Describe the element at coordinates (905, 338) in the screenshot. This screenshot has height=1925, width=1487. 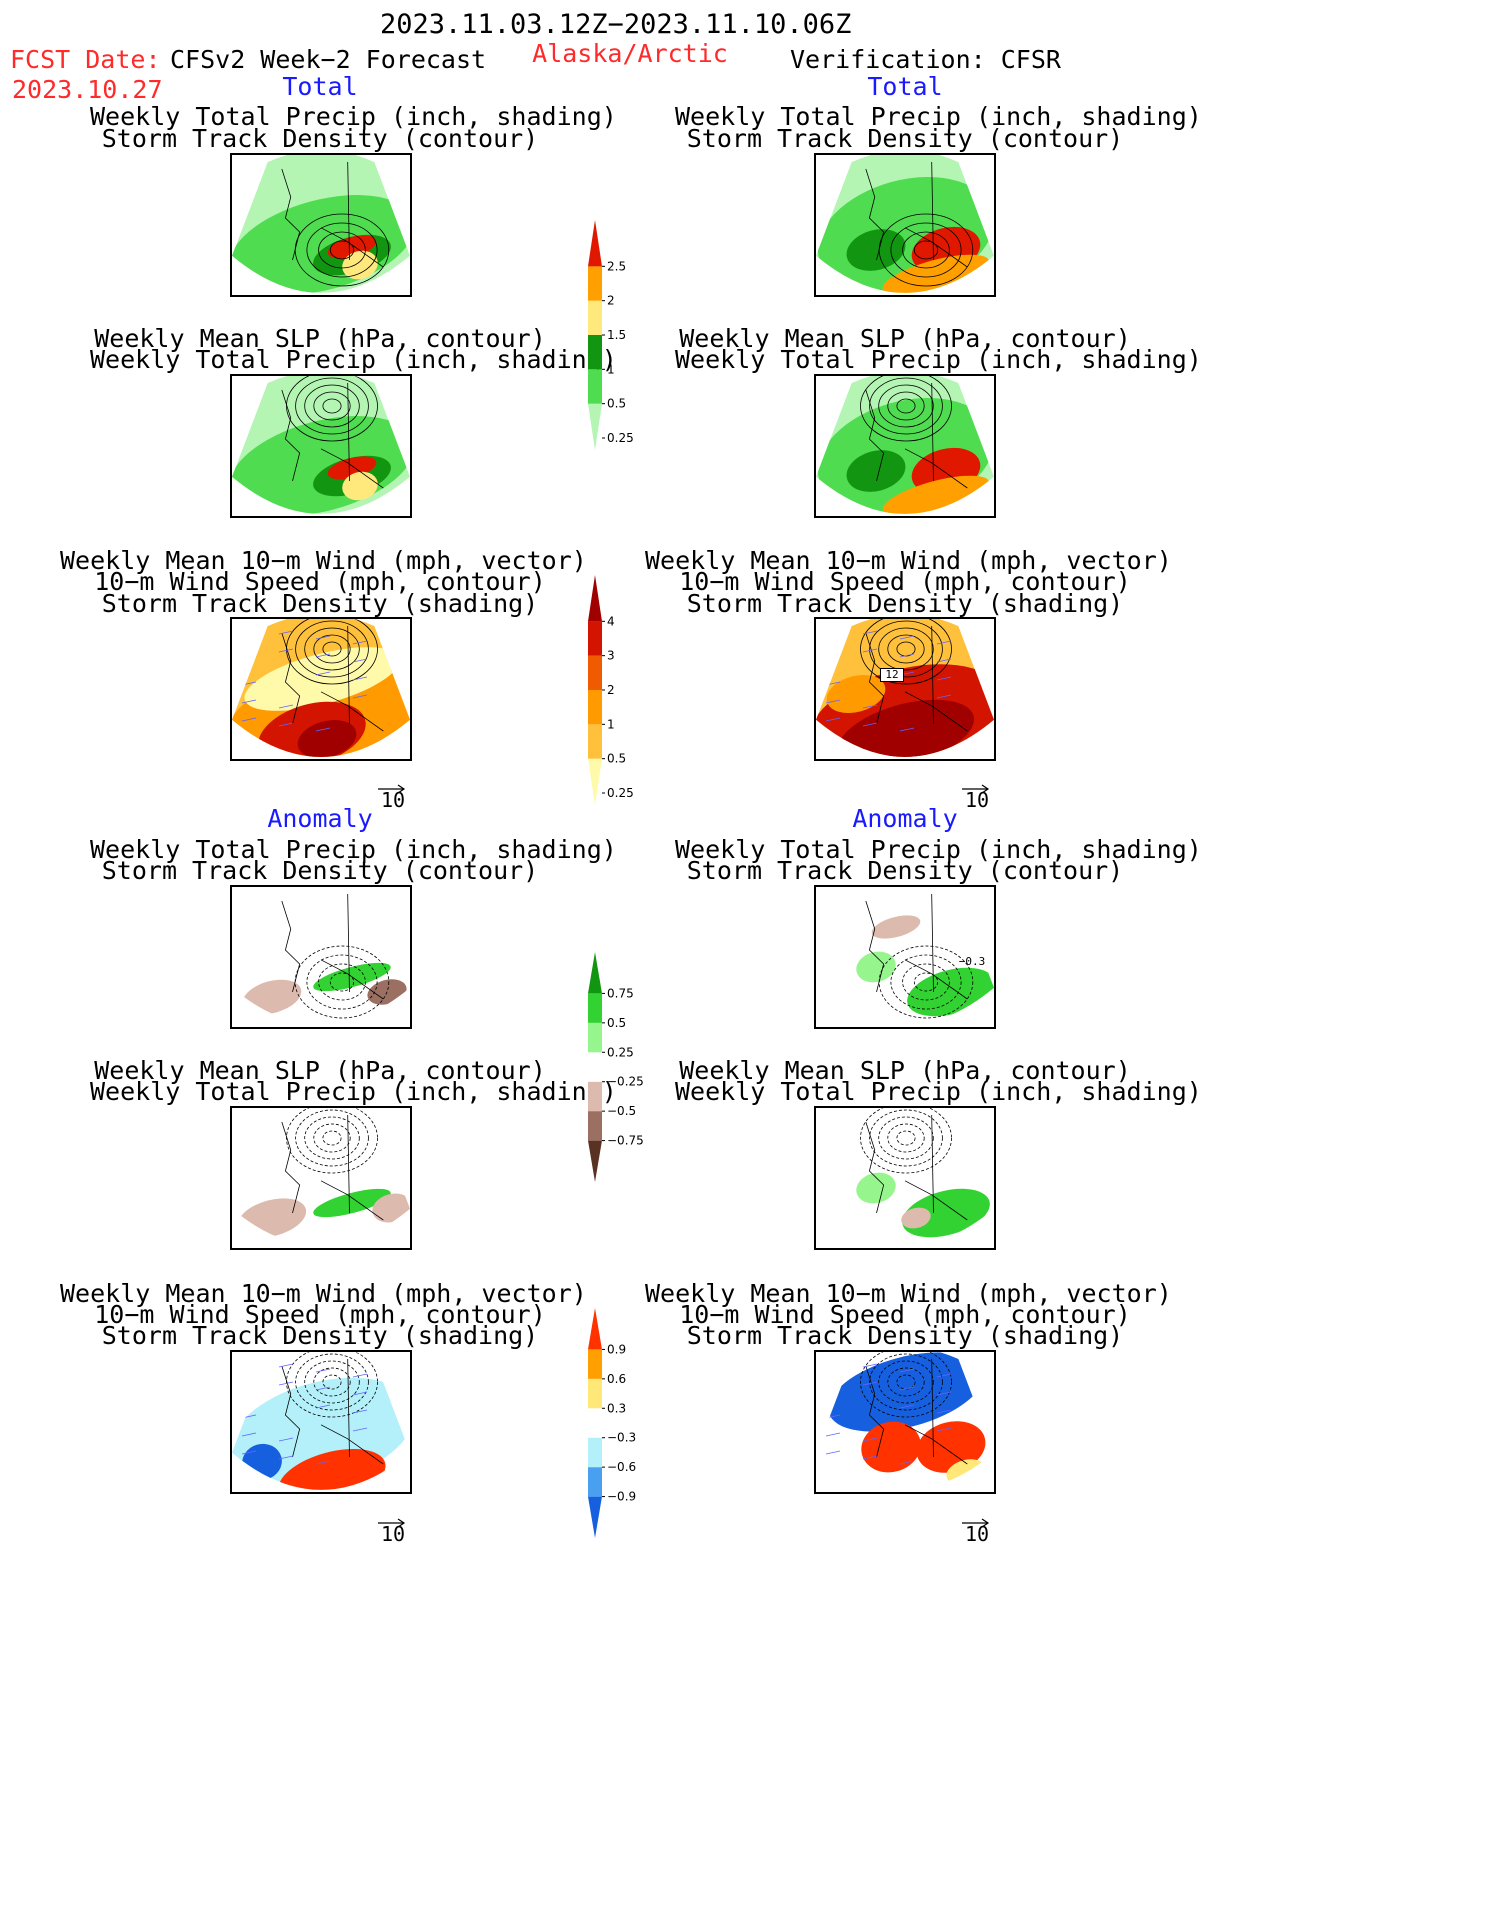
I see `title-slp-r1: Weekly Mean SLP (hPa, contour)` at that location.